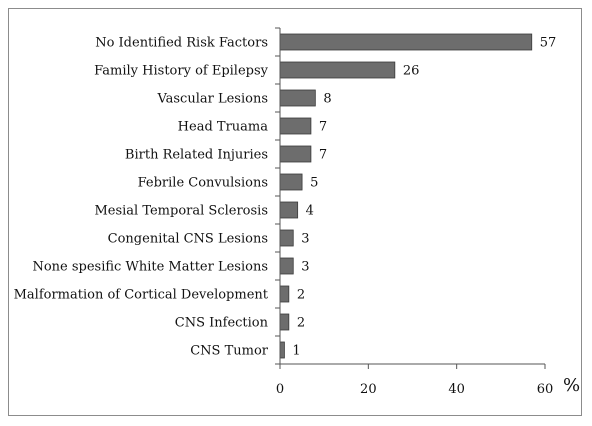  Describe the element at coordinates (196, 155) in the screenshot. I see `category-label: Birth Related Injuries` at that location.